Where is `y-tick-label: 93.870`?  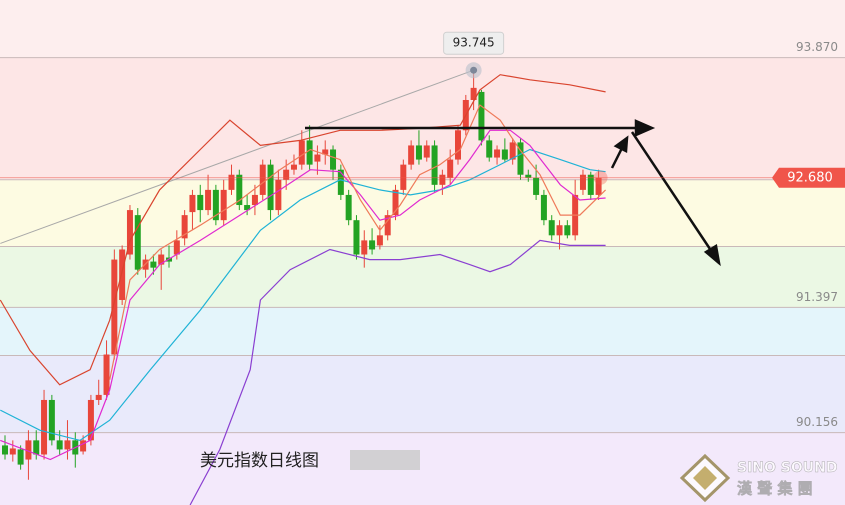
y-tick-label: 93.870 is located at coordinates (817, 47).